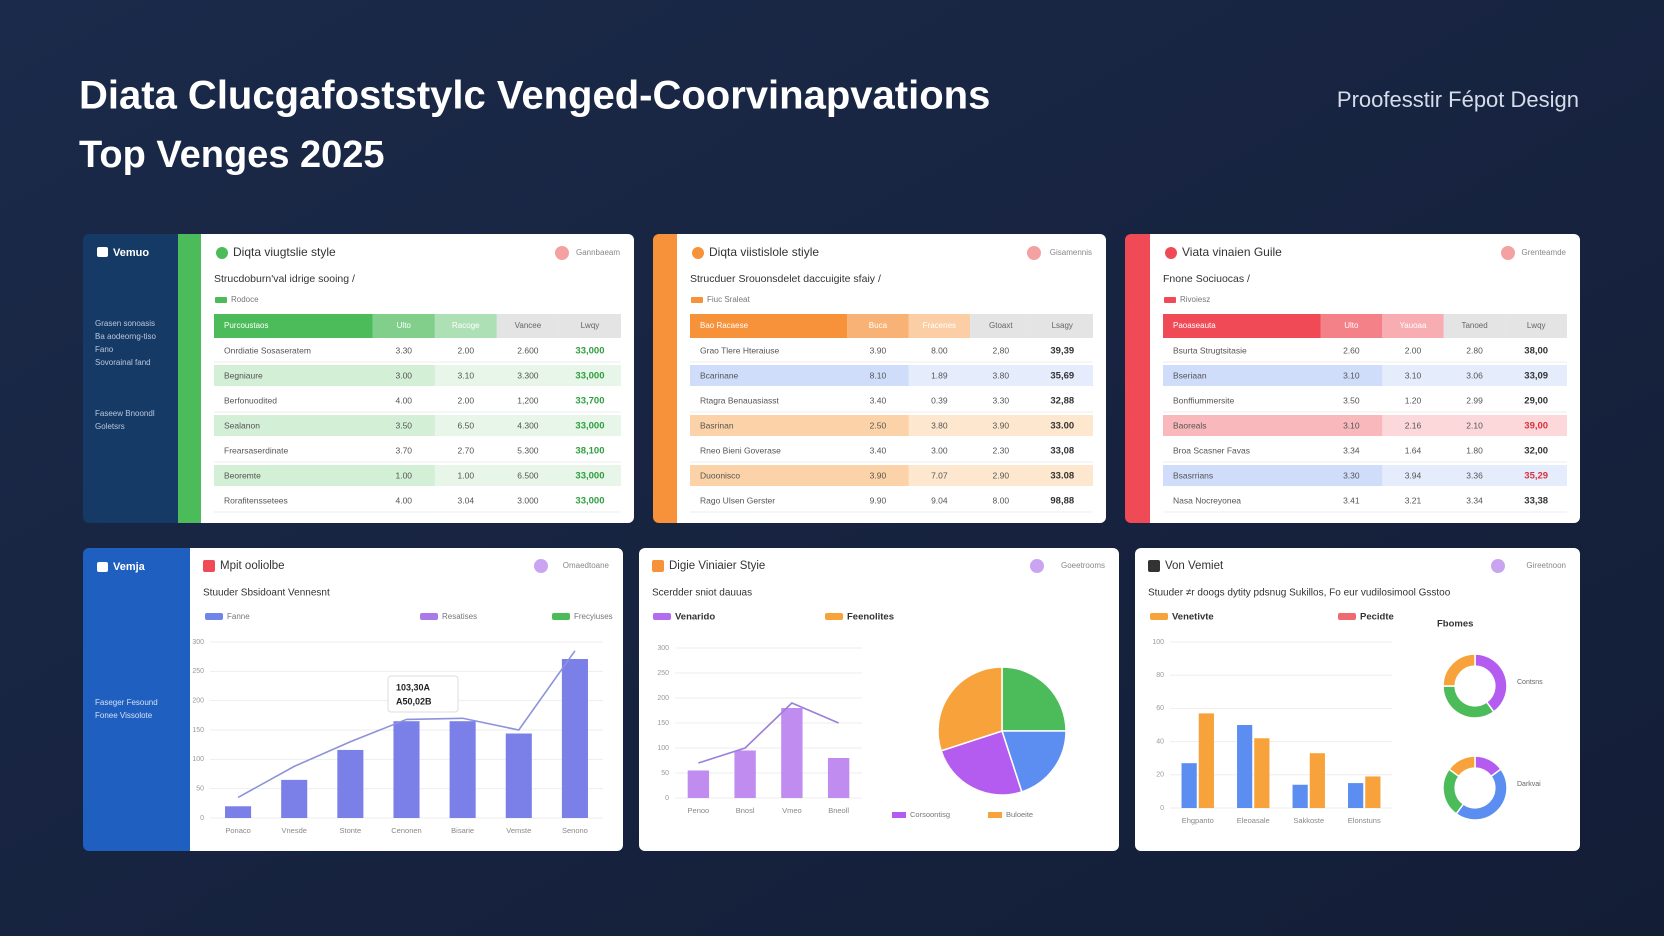  I want to click on side-panel, so click(140, 699).